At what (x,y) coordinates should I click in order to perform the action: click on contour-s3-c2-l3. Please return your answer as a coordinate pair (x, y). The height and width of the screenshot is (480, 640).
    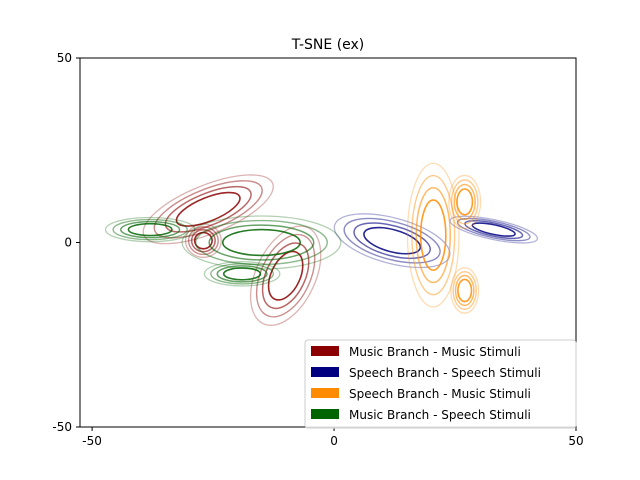
    Looking at the image, I should click on (464, 202).